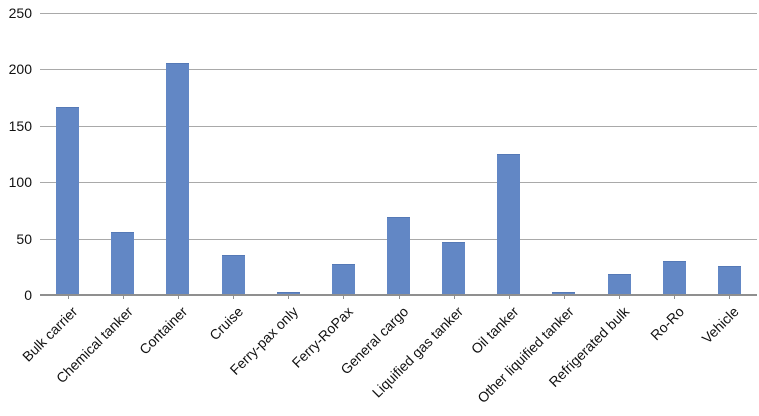 The image size is (759, 416). Describe the element at coordinates (398, 295) in the screenshot. I see `x-axis-line` at that location.